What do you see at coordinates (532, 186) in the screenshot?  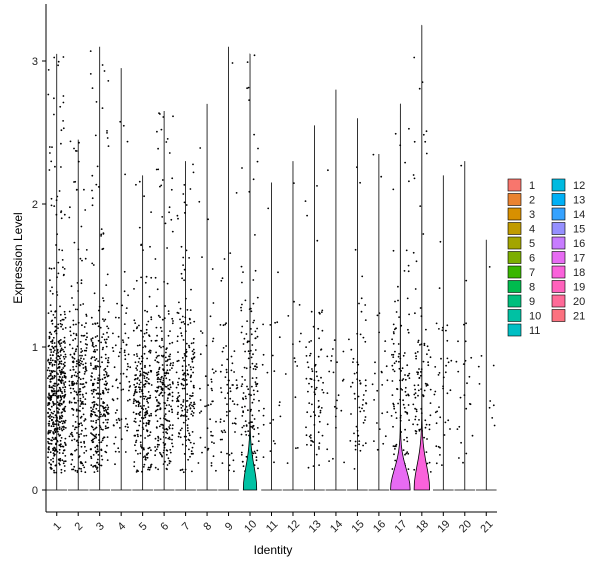 I see `legend-label-1: 1` at bounding box center [532, 186].